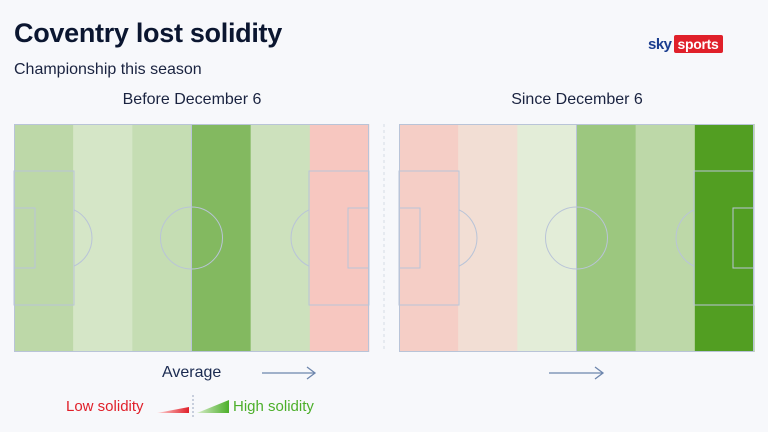 This screenshot has height=432, width=768. What do you see at coordinates (743, 238) in the screenshot?
I see `goal-box-right-since` at bounding box center [743, 238].